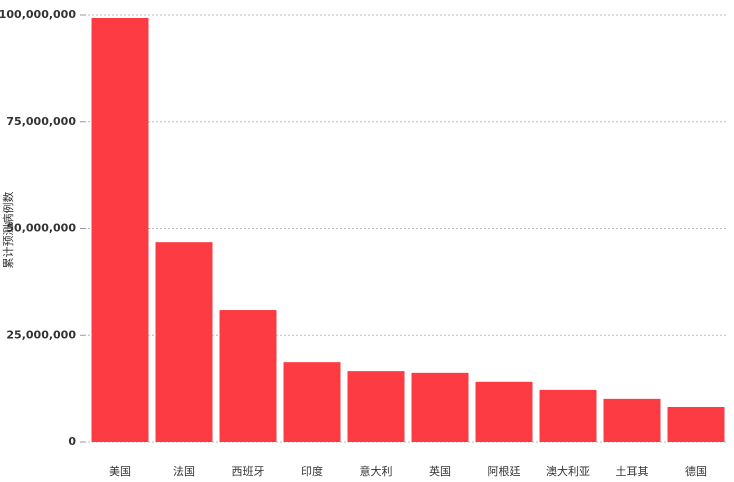  I want to click on x-tick-label: 西班牙, so click(248, 471).